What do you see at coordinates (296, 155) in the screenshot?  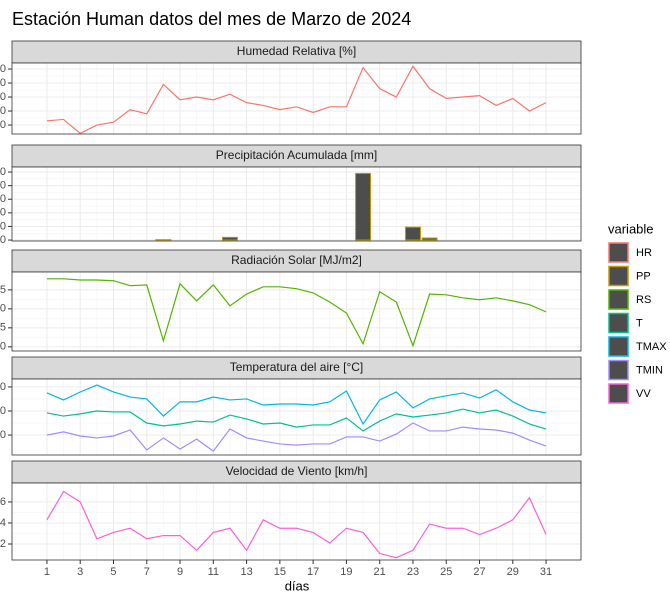 I see `strip-title: Precipitación Acumulada [mm]` at bounding box center [296, 155].